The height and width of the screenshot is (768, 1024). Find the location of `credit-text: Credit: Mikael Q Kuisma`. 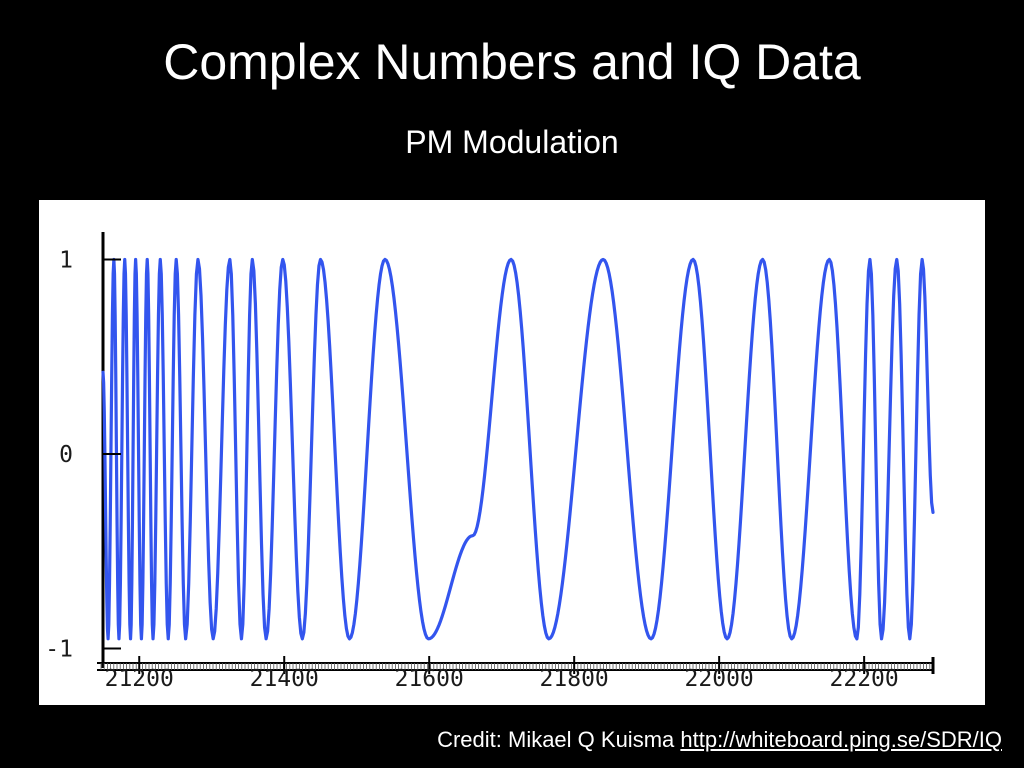

credit-text: Credit: Mikael Q Kuisma is located at coordinates (559, 739).